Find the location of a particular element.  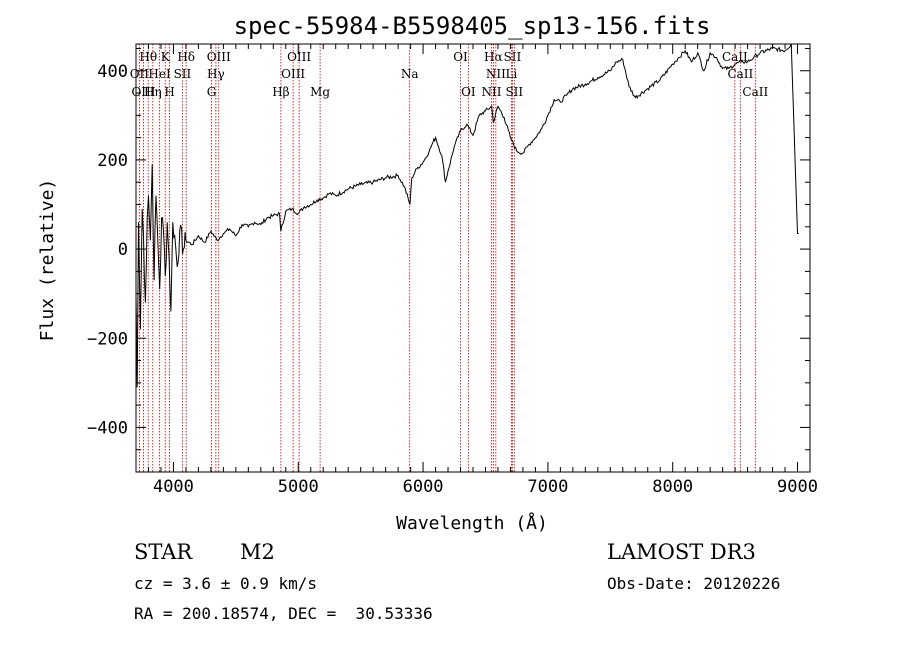

spectral-line-label: OII is located at coordinates (140, 74).